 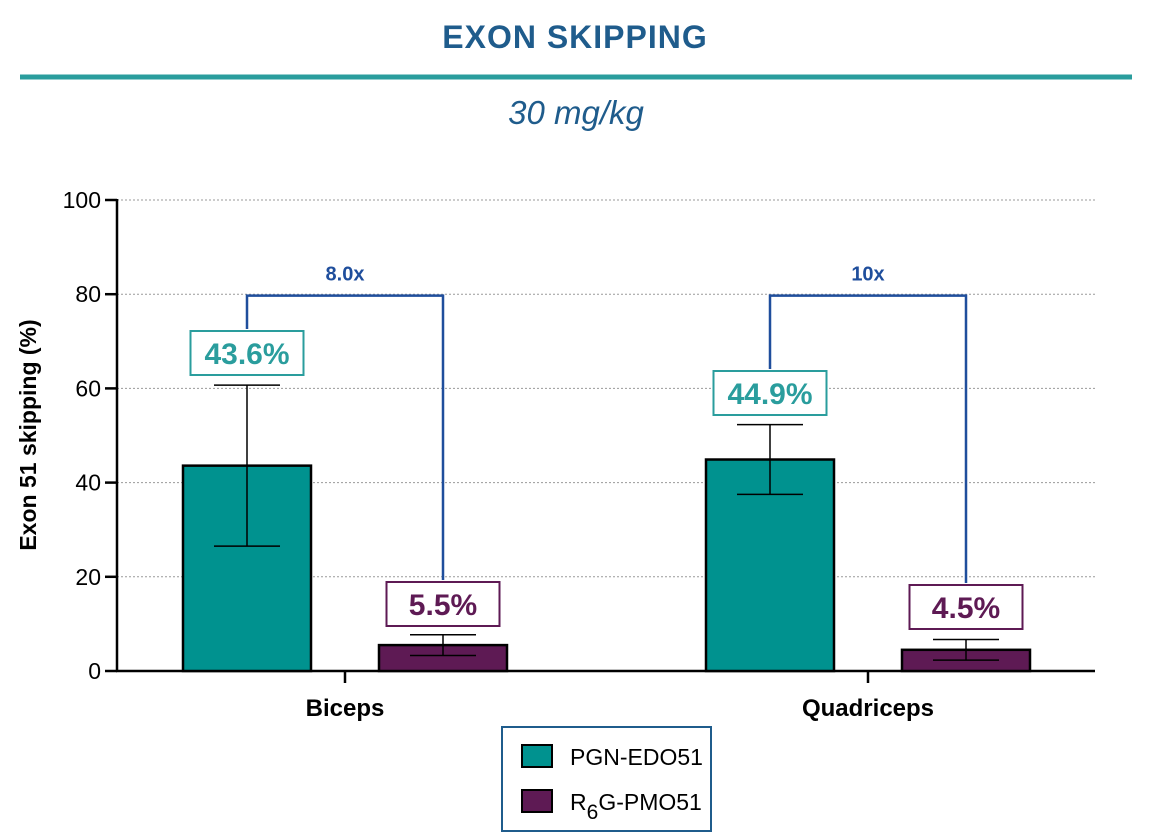 What do you see at coordinates (94, 671) in the screenshot?
I see `y-tick-label-0: 0` at bounding box center [94, 671].